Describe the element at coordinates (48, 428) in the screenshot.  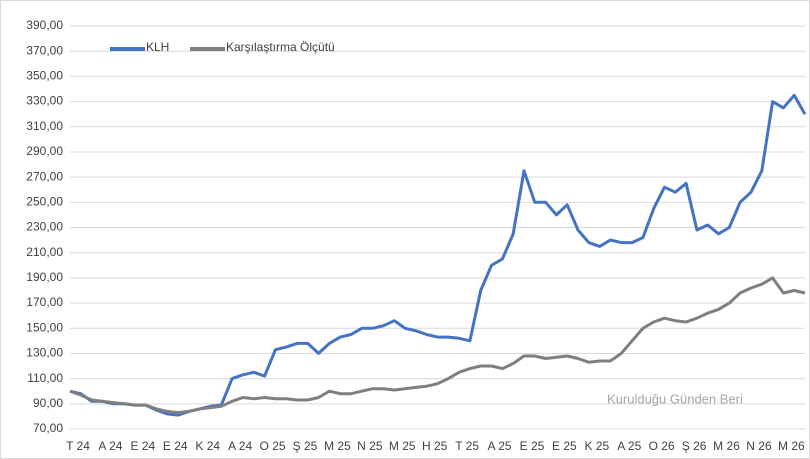
I see `y-tick-label: 70,00` at that location.